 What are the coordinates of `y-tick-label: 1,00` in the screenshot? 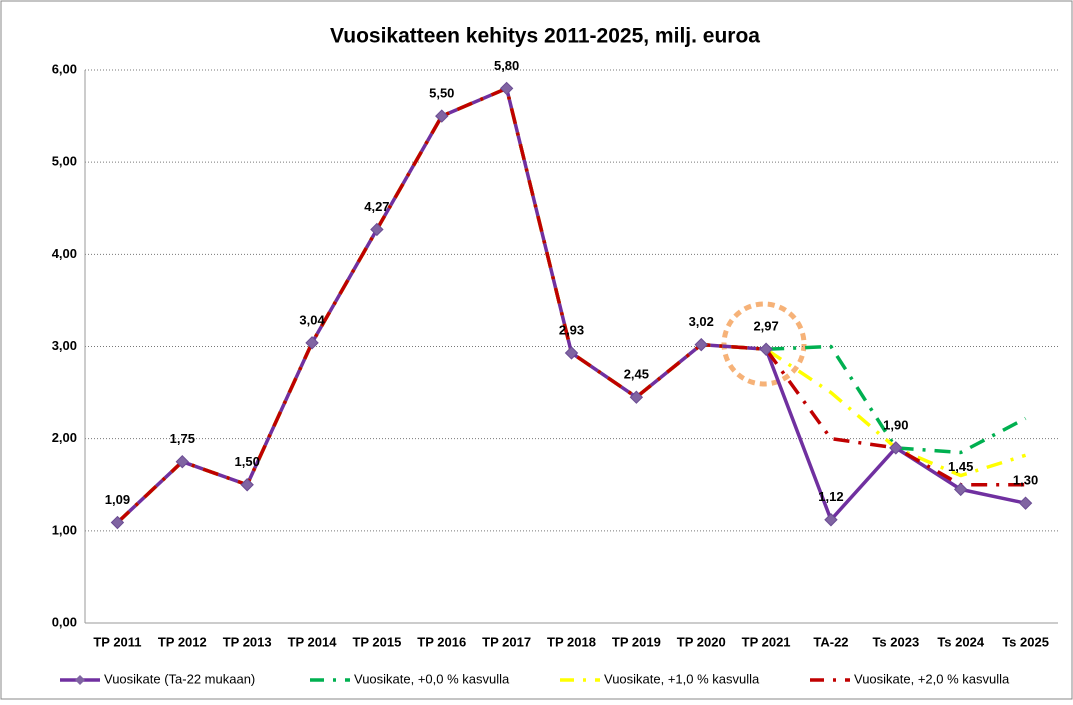 It's located at (64, 529).